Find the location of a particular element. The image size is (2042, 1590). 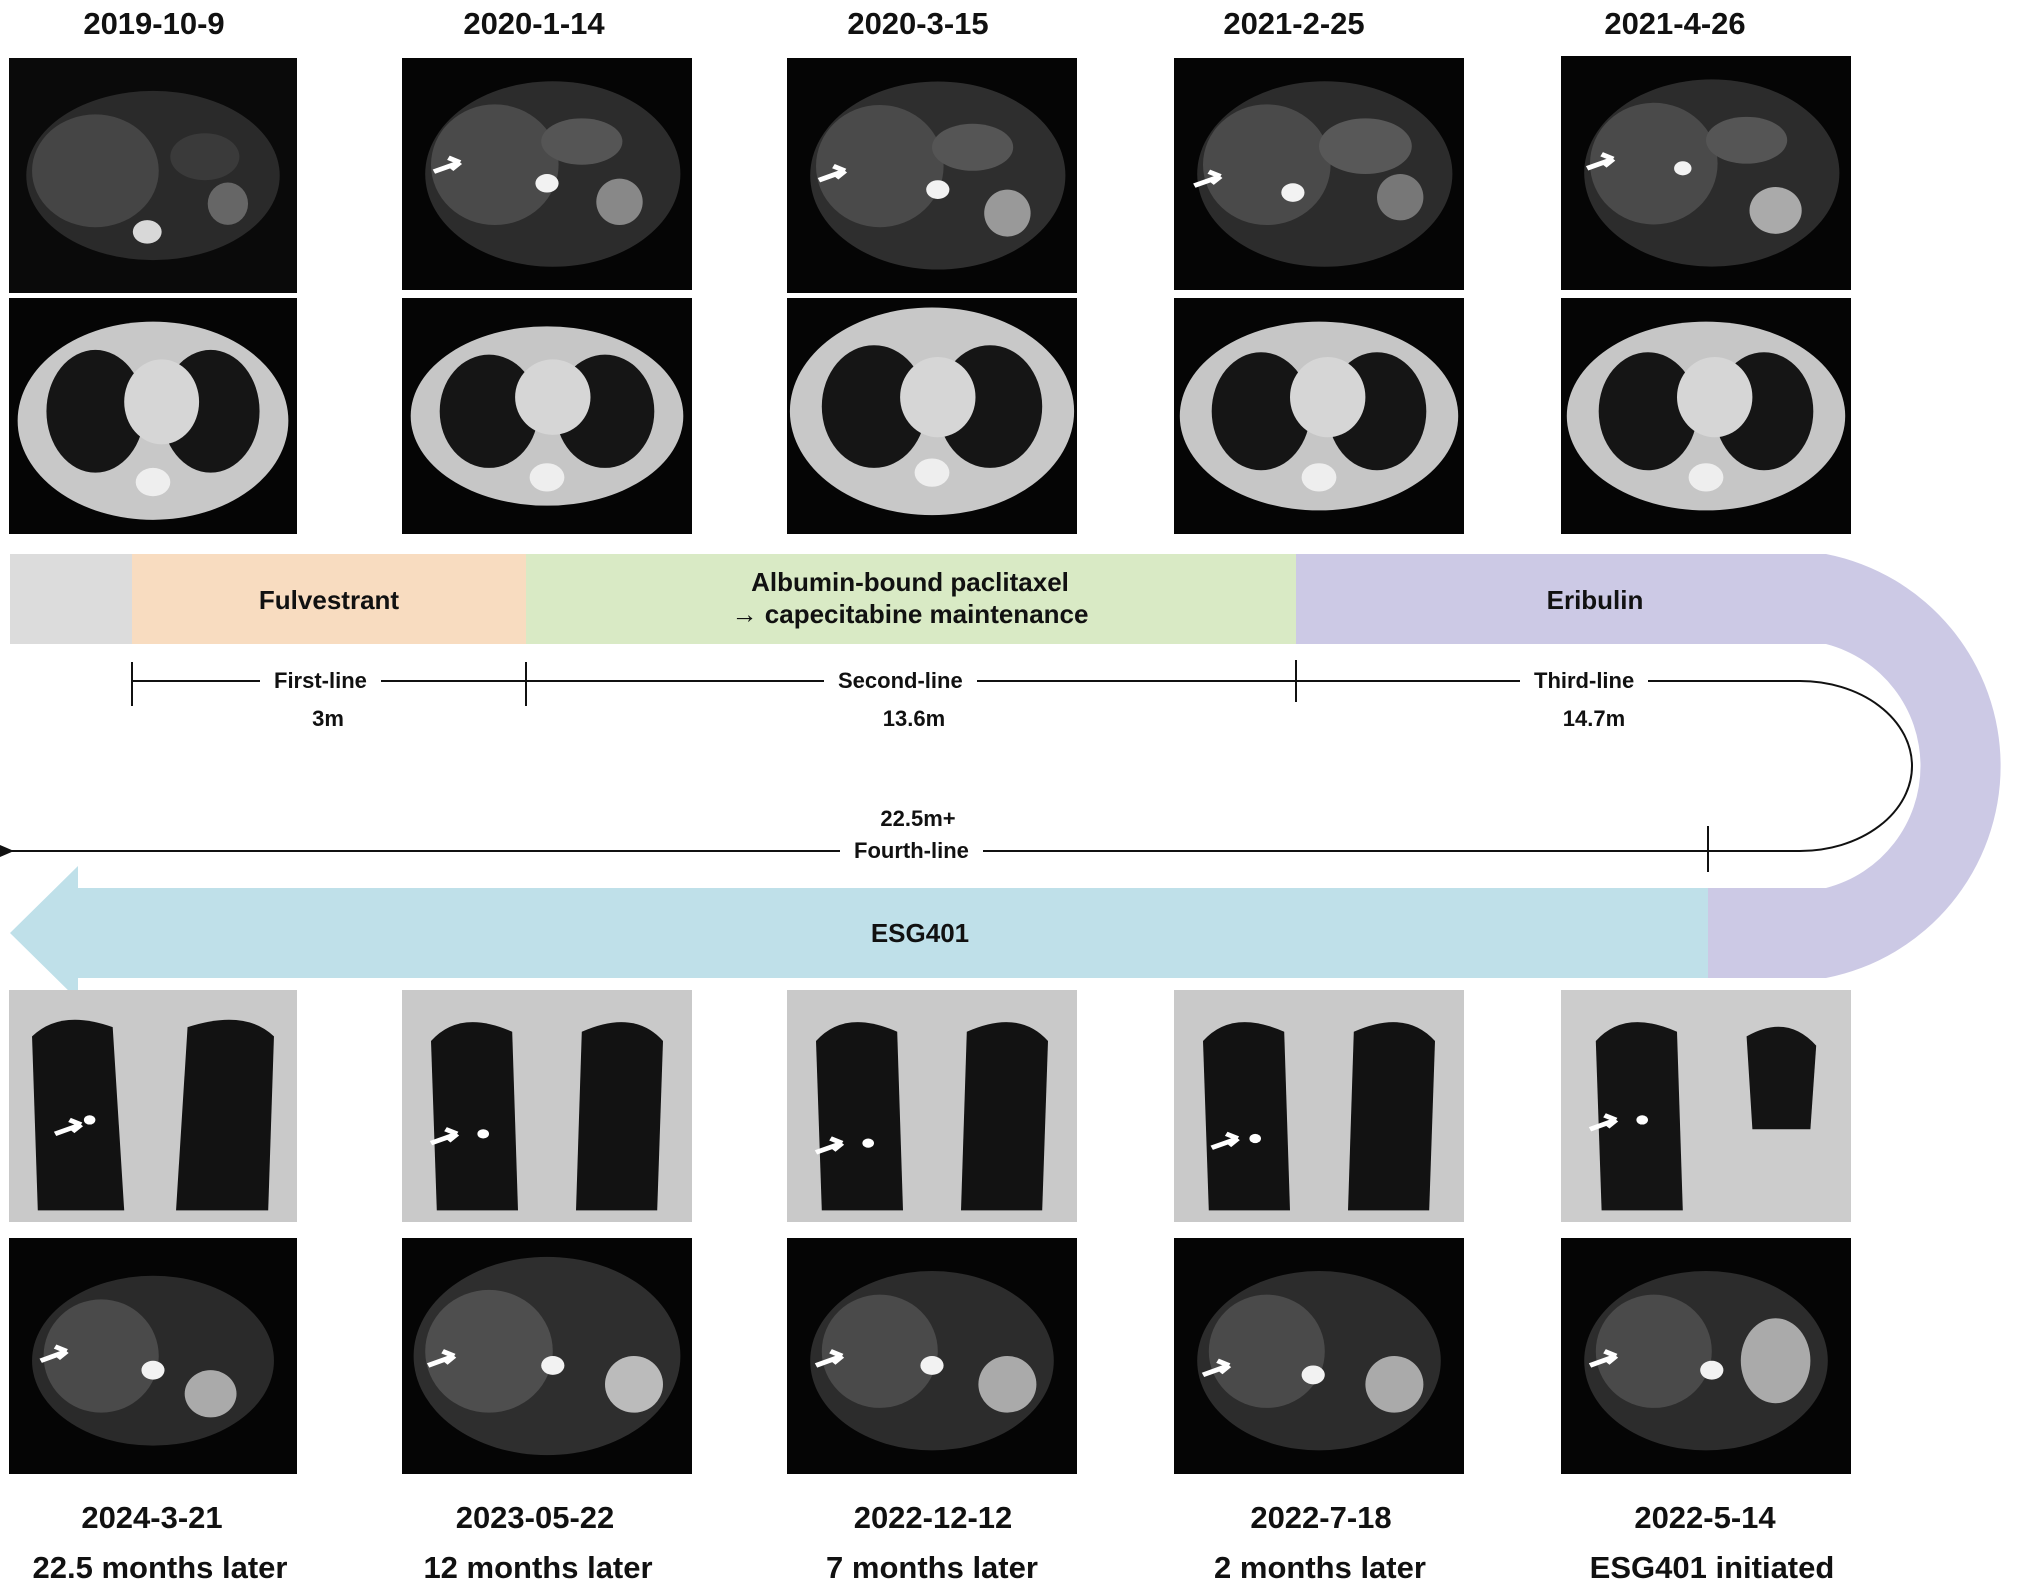

fourth-line-label: Fourth-line is located at coordinates (911, 851).